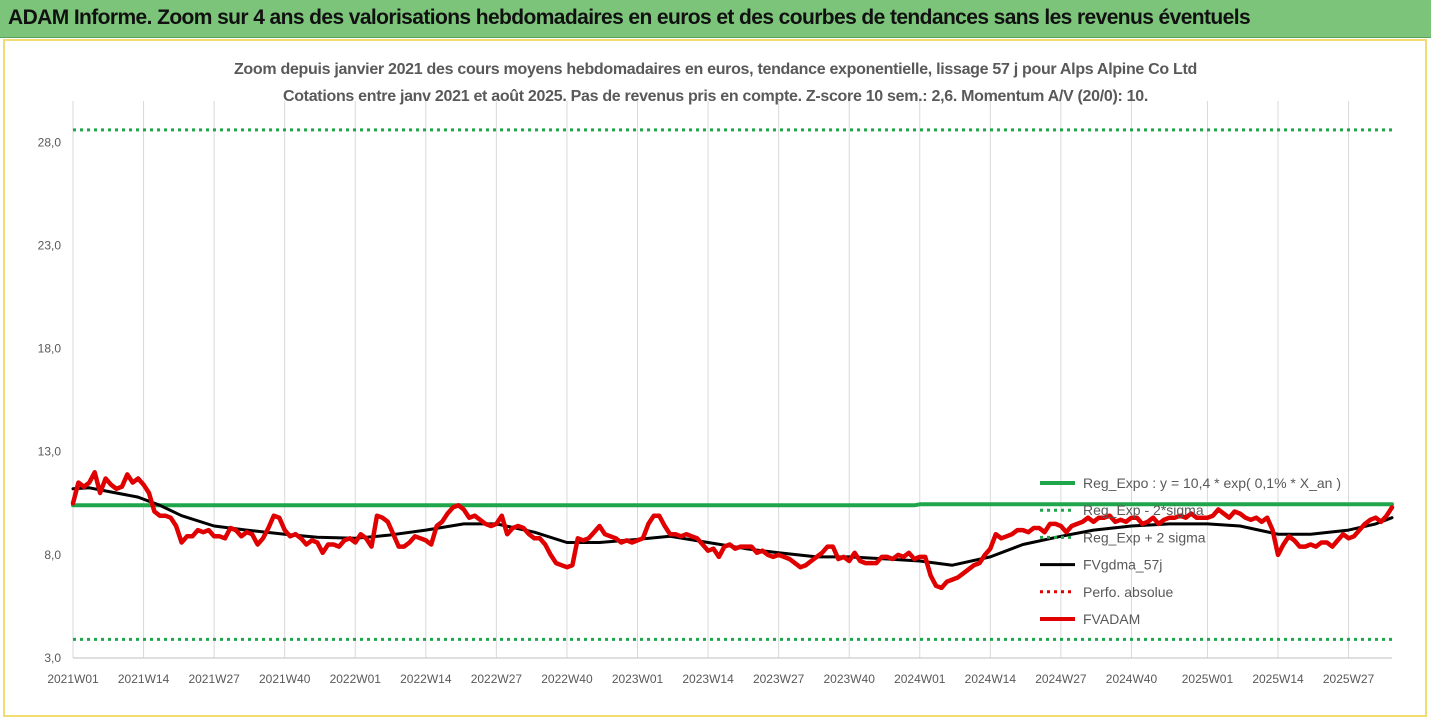 The width and height of the screenshot is (1431, 721). Describe the element at coordinates (50, 245) in the screenshot. I see `y-tick-label: 23,0` at that location.